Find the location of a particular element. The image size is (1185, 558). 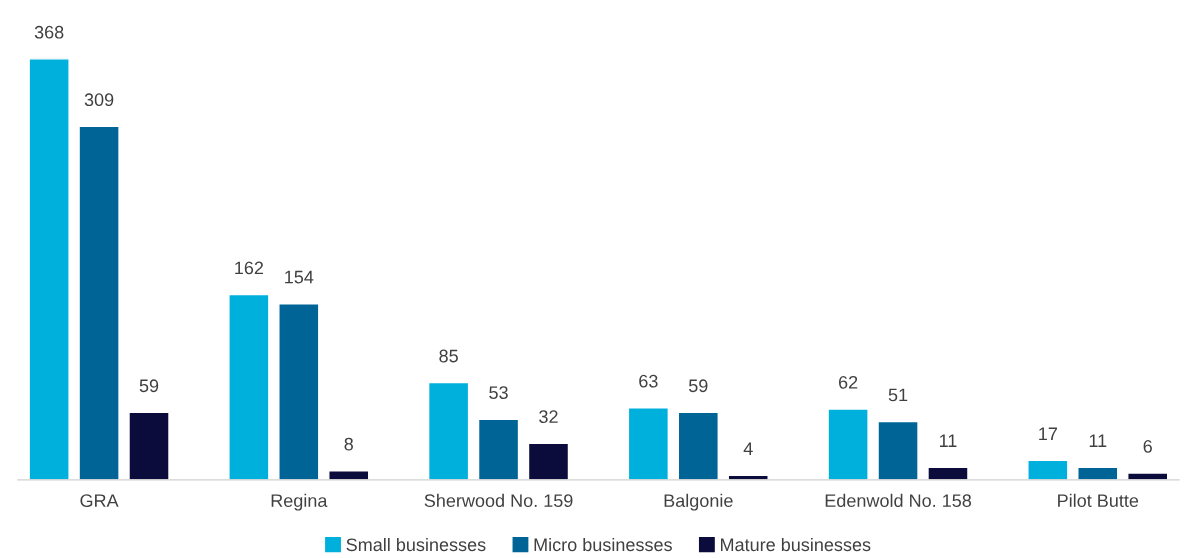

data-label: 162 is located at coordinates (249, 268).